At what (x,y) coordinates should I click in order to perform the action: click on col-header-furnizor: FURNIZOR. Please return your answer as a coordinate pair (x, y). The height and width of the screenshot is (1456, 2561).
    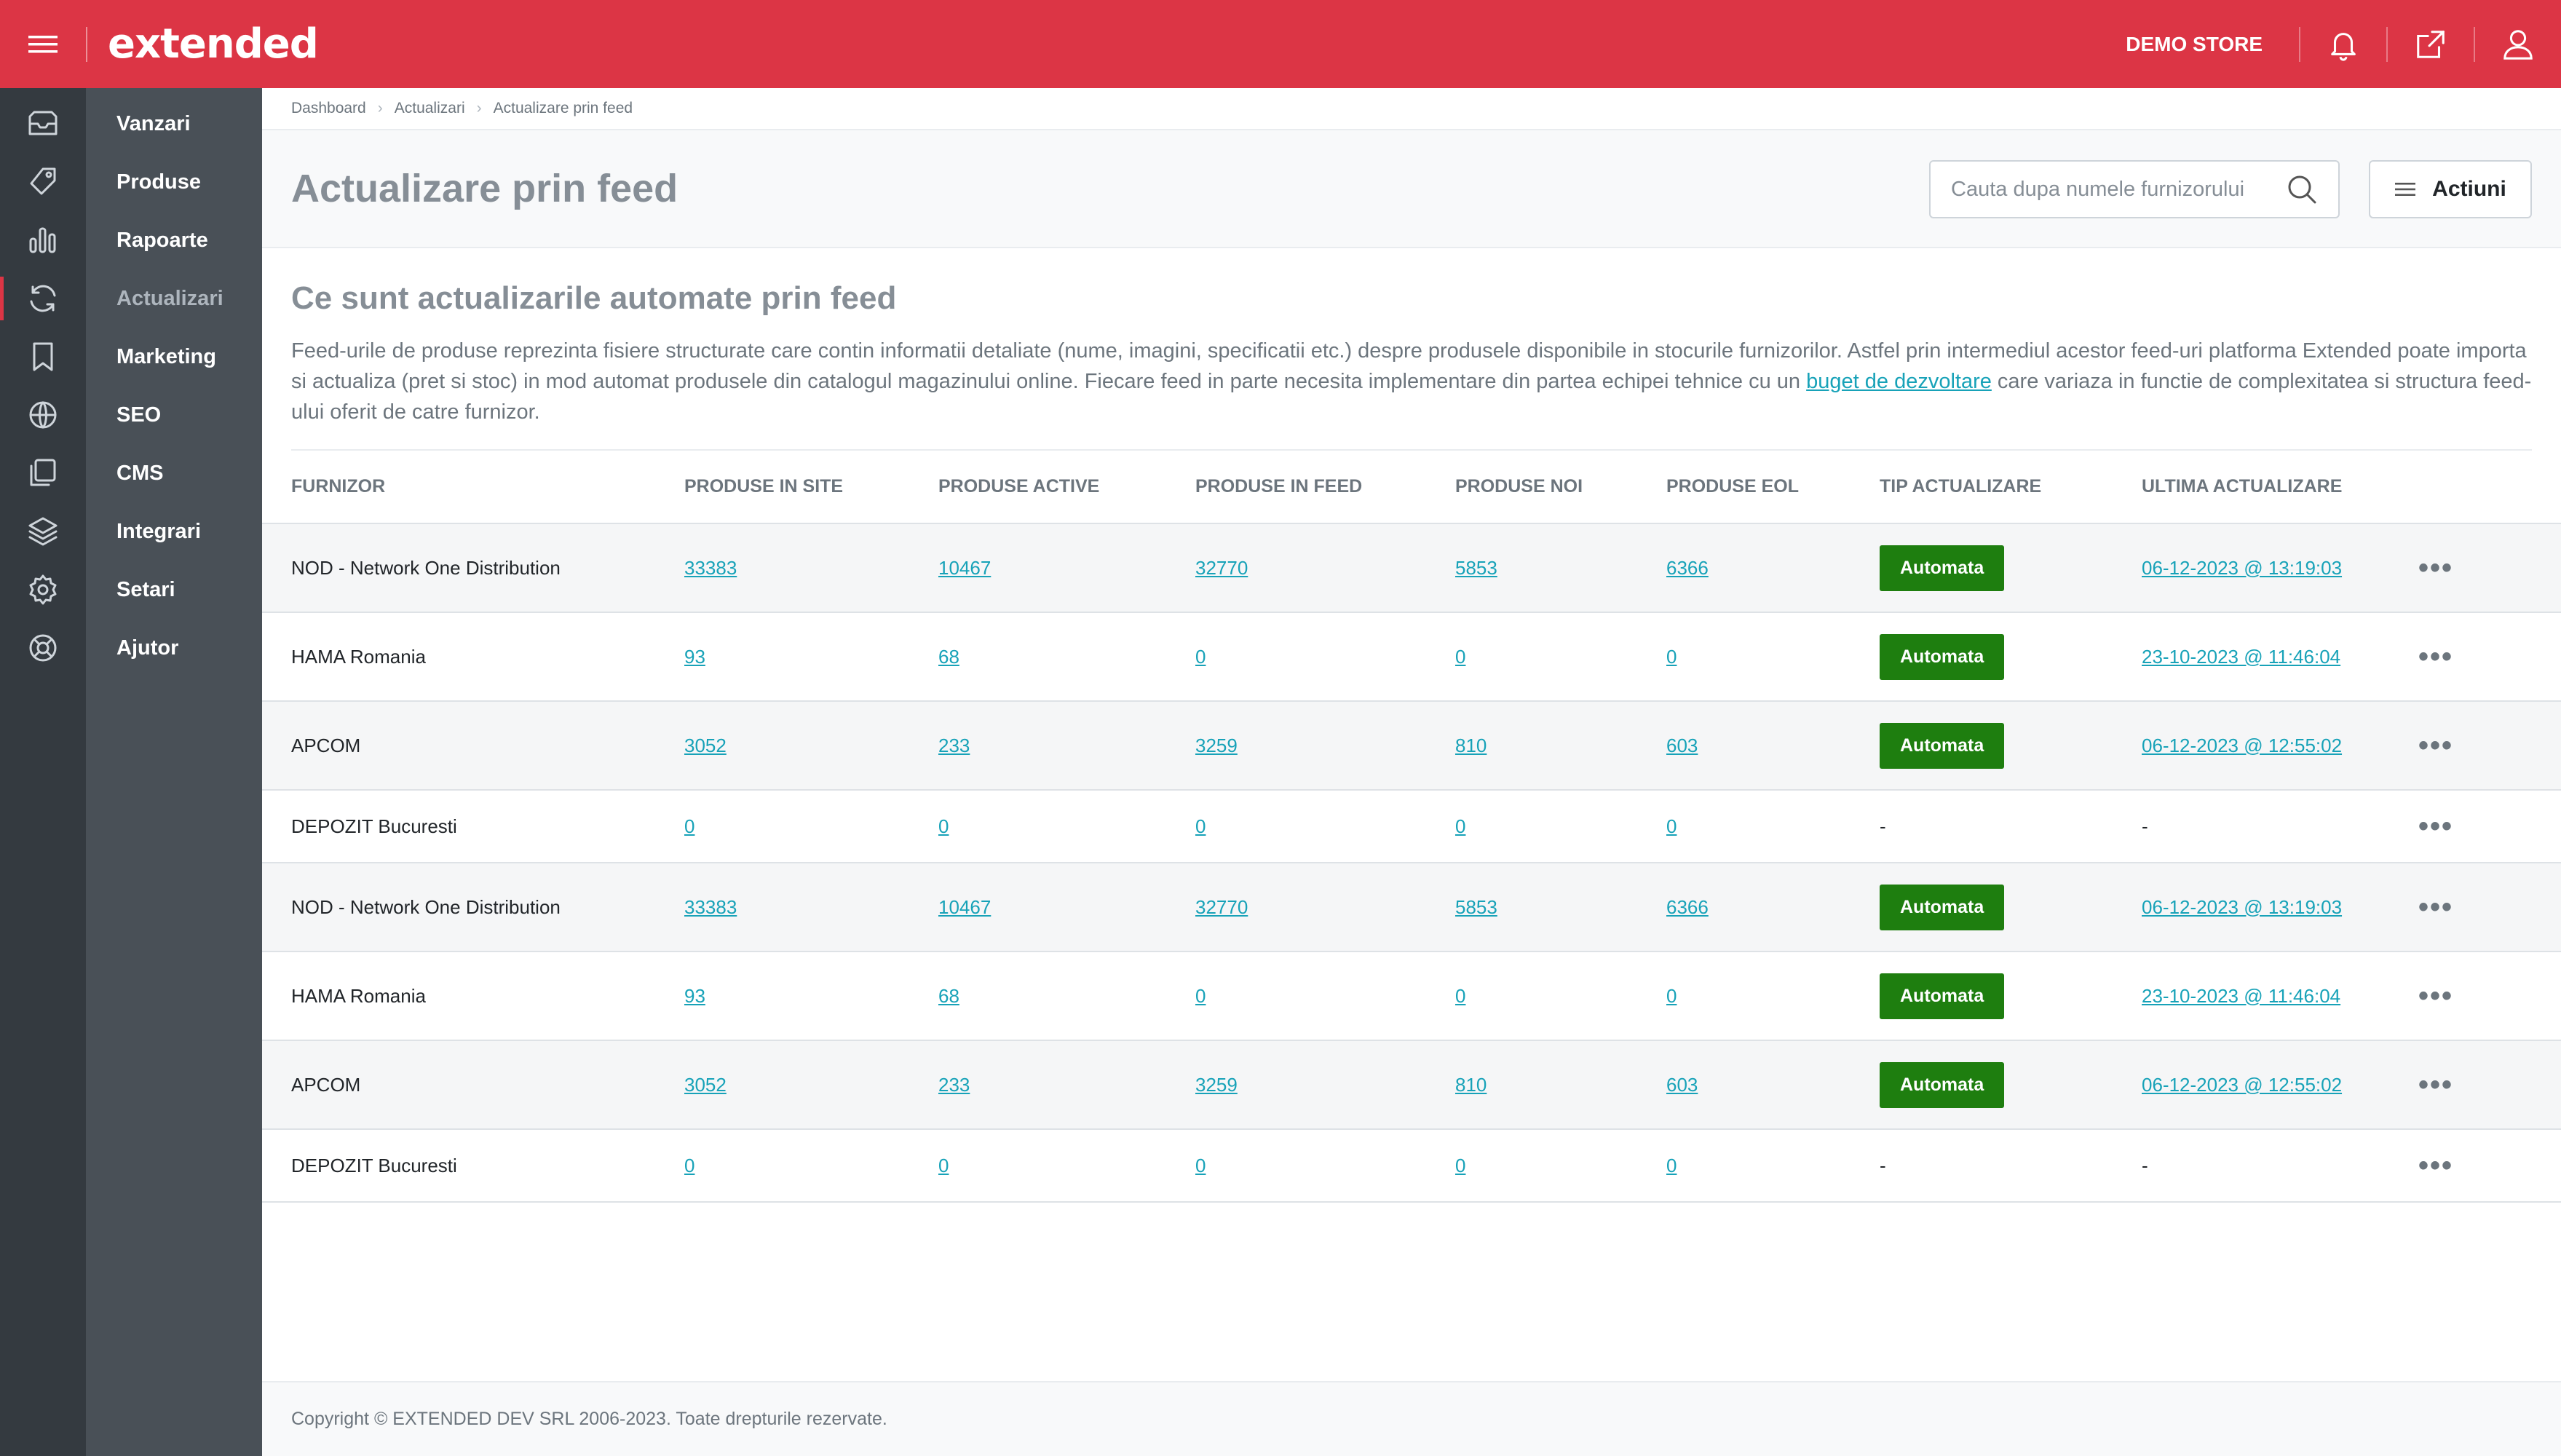
    Looking at the image, I should click on (473, 487).